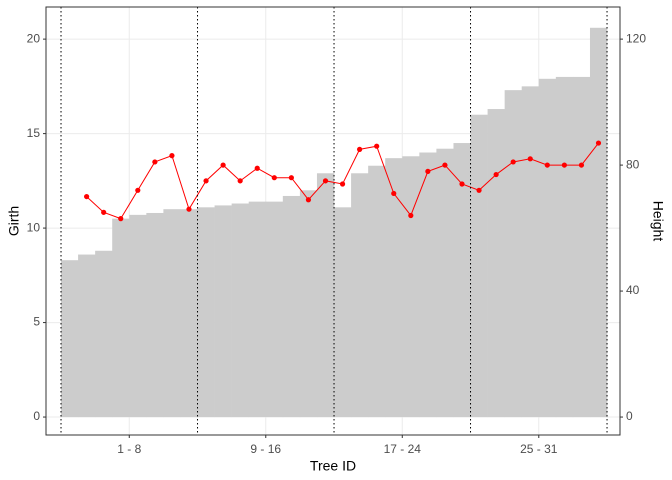  I want to click on y-tick-label: 15, so click(34, 133).